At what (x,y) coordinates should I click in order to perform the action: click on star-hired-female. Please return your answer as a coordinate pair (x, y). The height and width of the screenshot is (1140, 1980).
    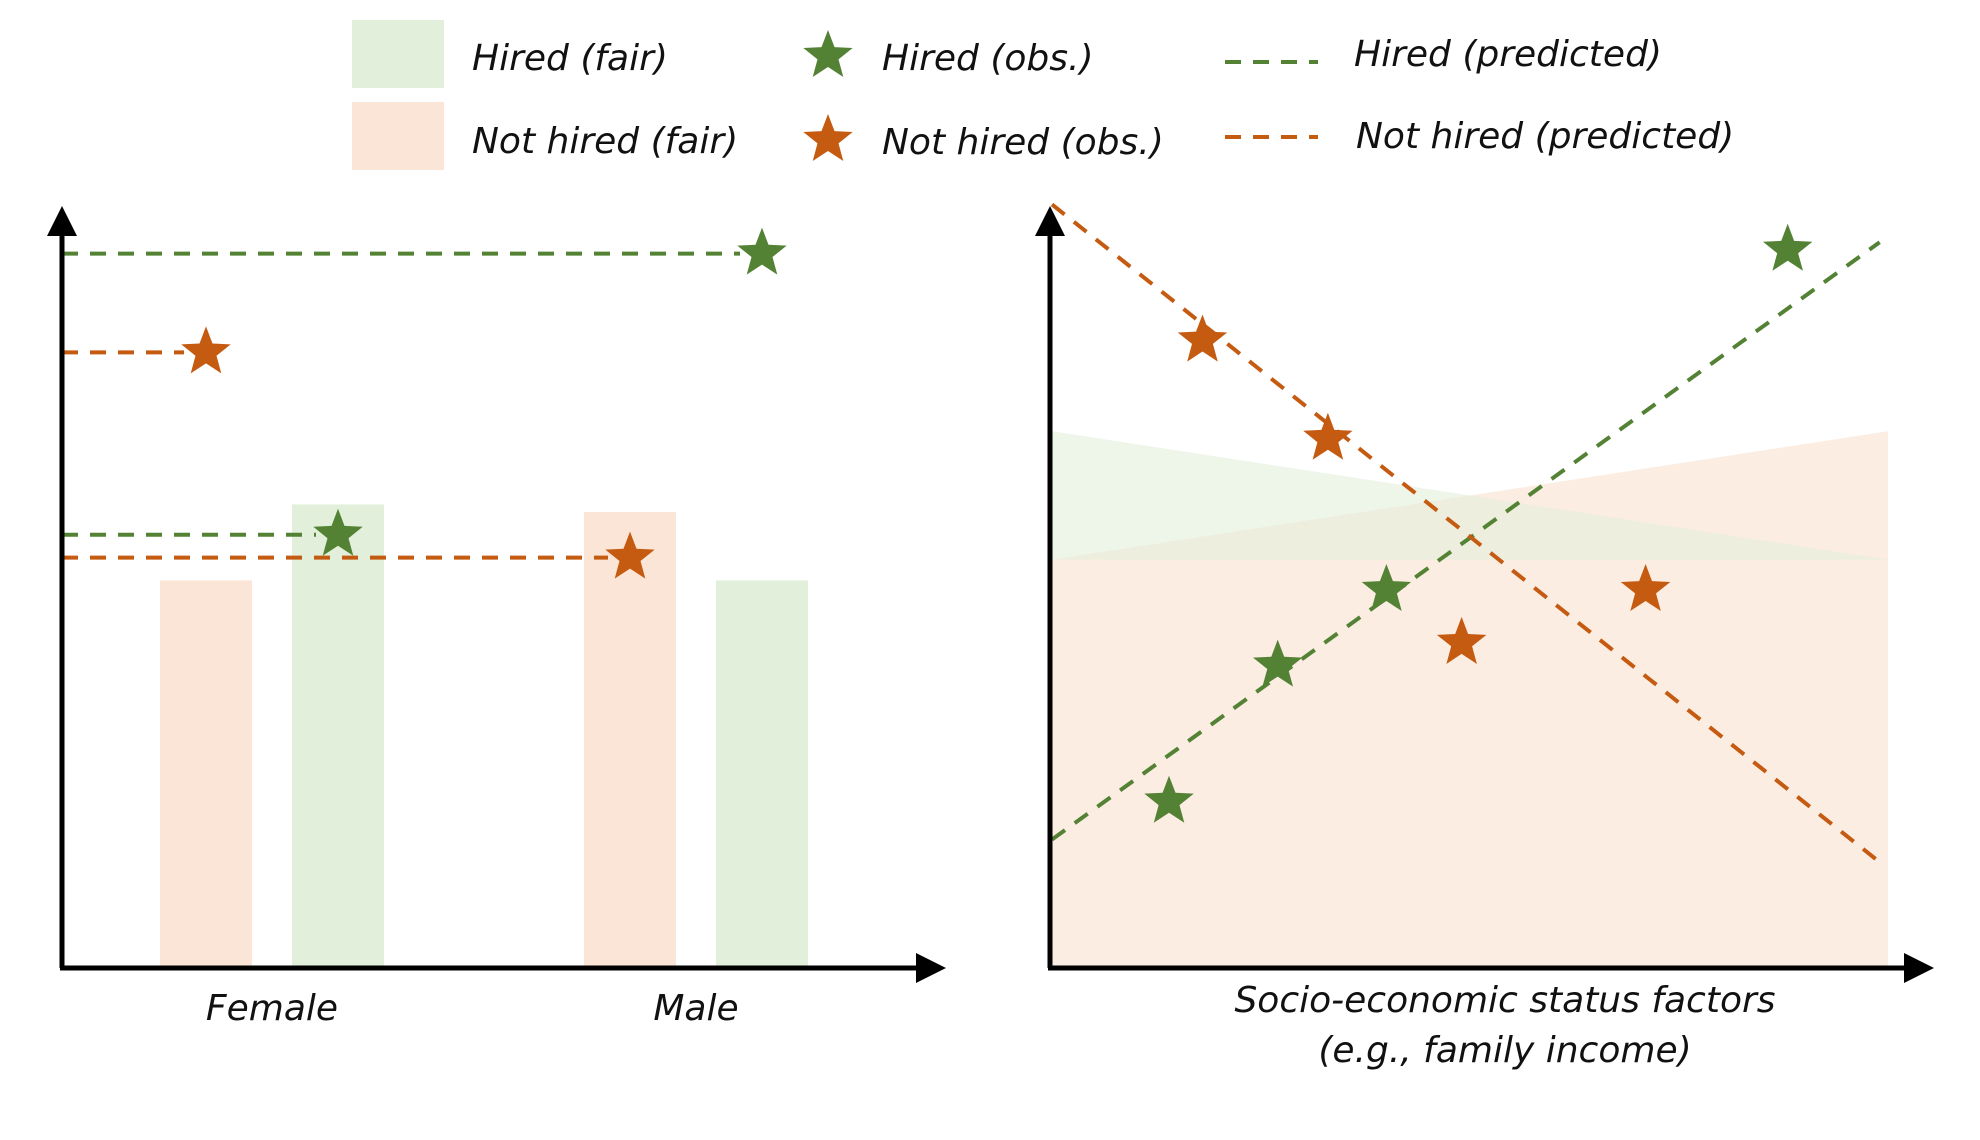
    Looking at the image, I should click on (338, 532).